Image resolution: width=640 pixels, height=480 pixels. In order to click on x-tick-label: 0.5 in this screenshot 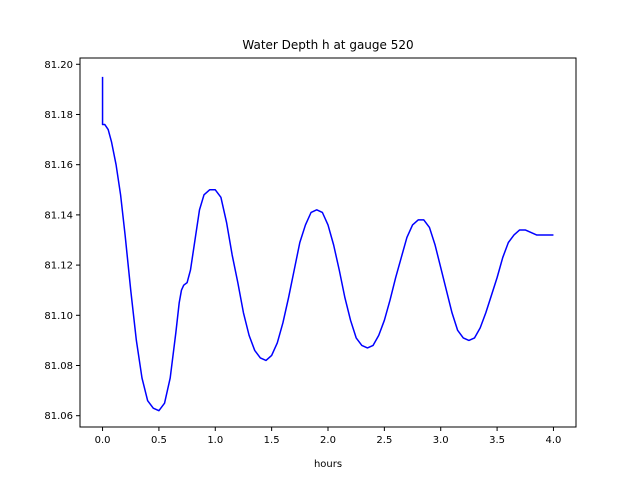, I will do `click(159, 440)`.